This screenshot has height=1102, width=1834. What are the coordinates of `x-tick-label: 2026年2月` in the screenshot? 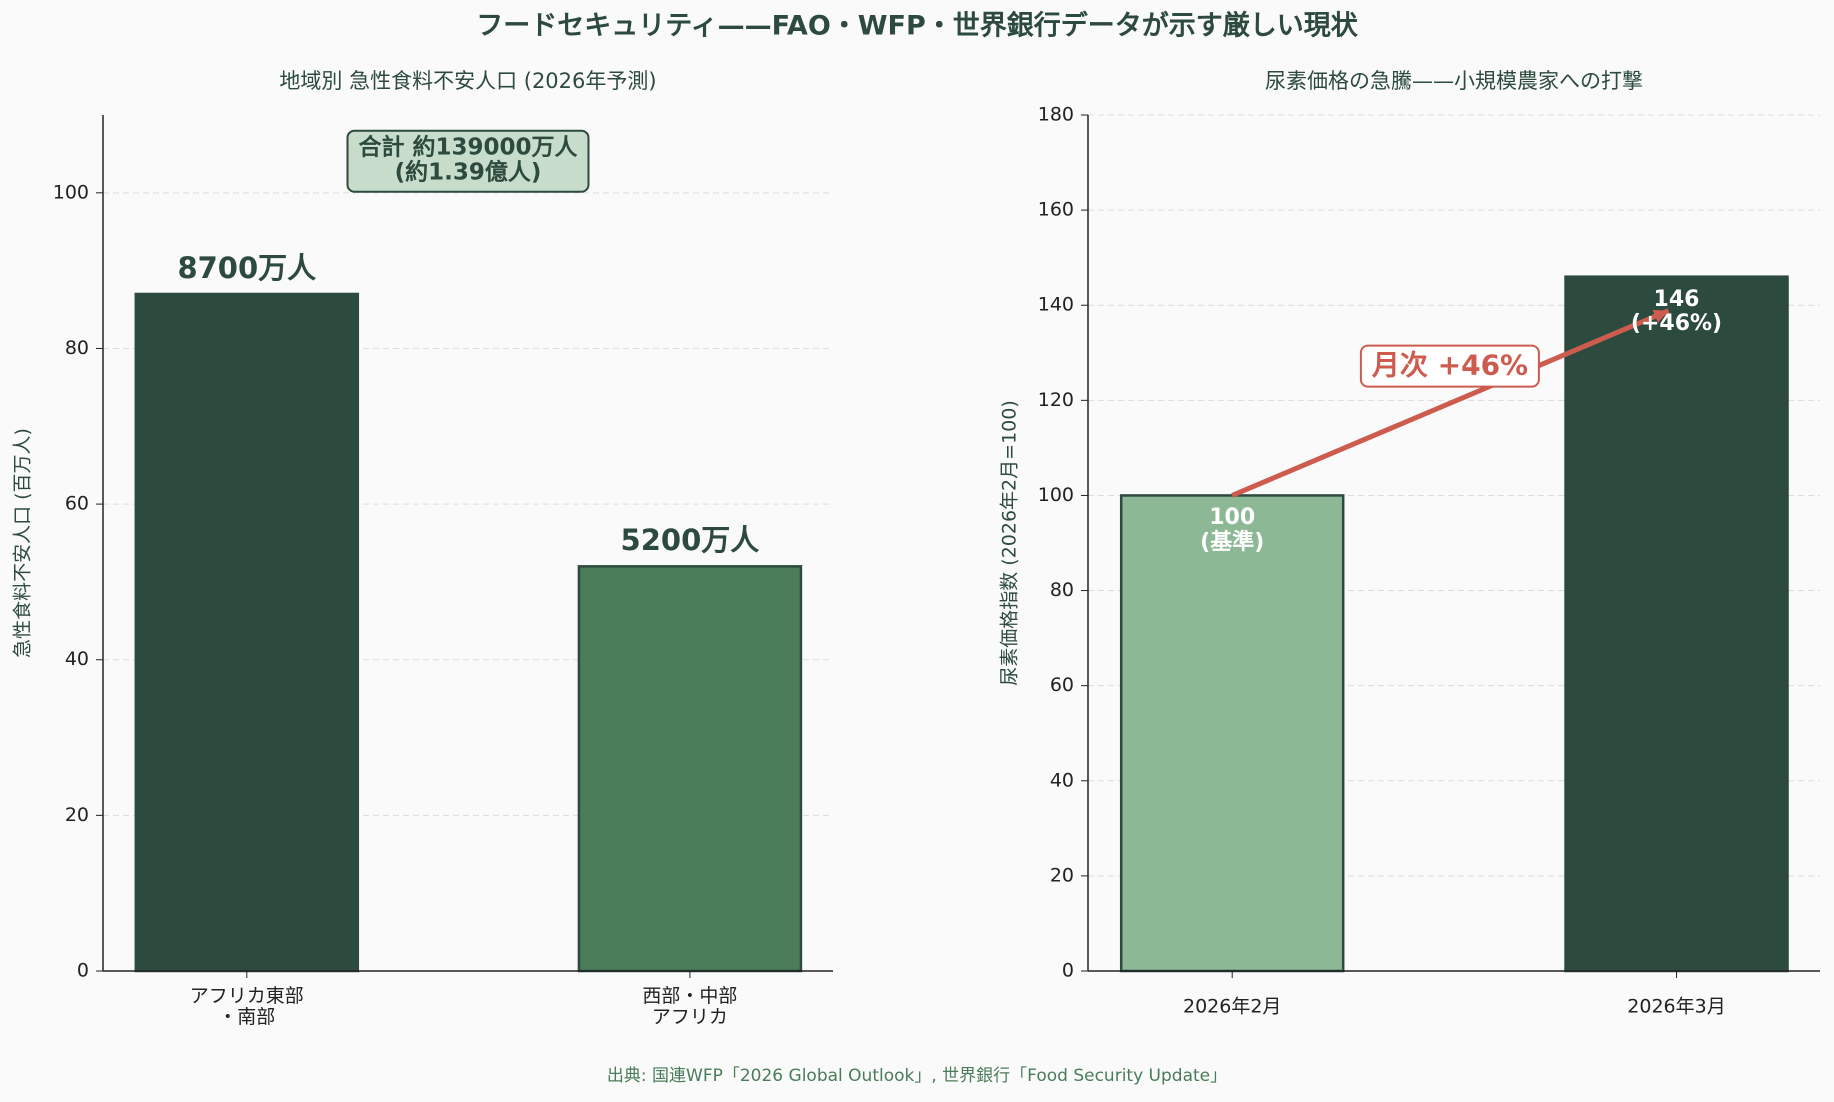 It's located at (1232, 1006).